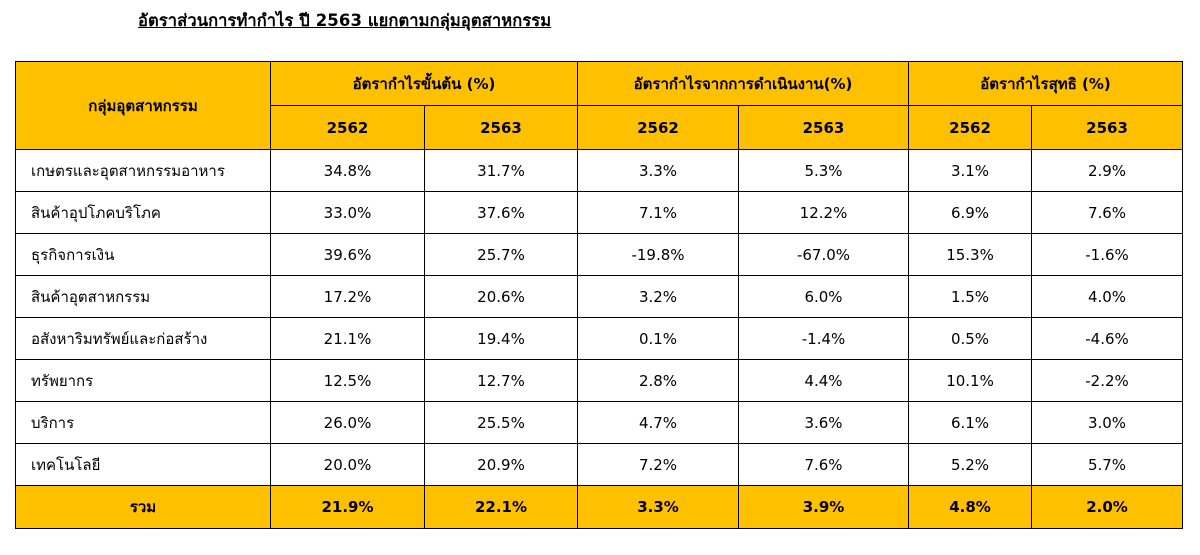 The width and height of the screenshot is (1200, 555). What do you see at coordinates (347, 422) in the screenshot?
I see `table-cell: 26.0%` at bounding box center [347, 422].